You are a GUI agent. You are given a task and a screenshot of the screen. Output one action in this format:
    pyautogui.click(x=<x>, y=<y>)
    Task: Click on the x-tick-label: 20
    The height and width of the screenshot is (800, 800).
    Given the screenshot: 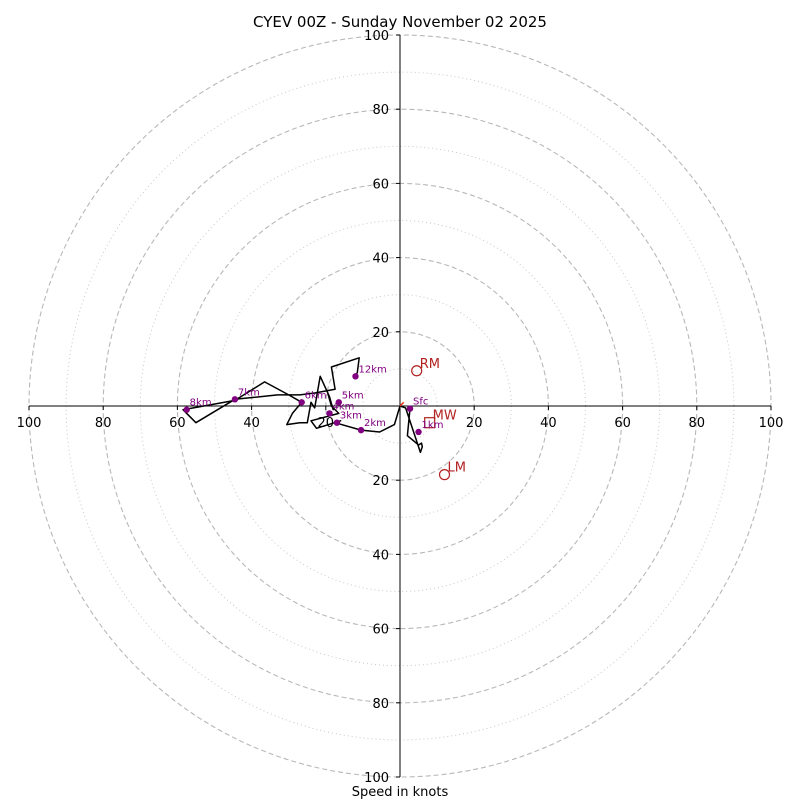 What is the action you would take?
    pyautogui.click(x=474, y=423)
    